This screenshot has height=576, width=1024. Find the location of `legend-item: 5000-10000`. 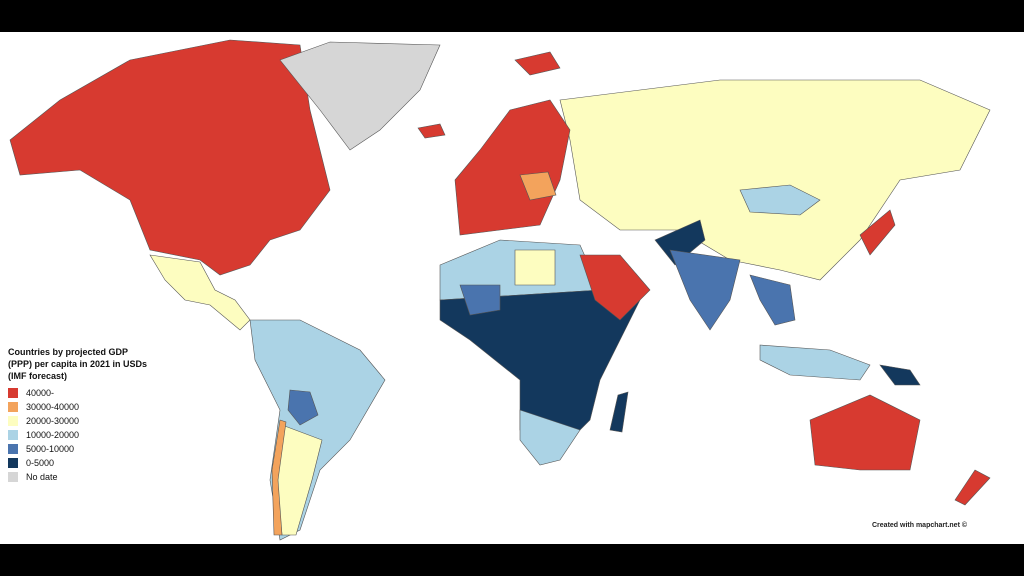

legend-item: 5000-10000 is located at coordinates (78, 449).